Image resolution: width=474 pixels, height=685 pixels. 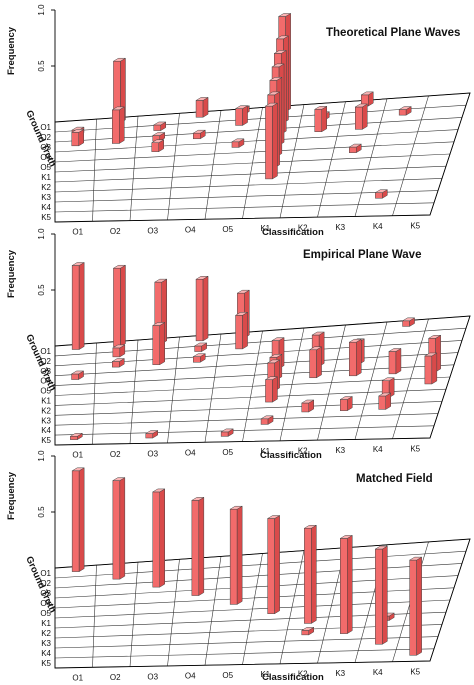 What do you see at coordinates (303, 227) in the screenshot?
I see `x-tick-label: K2` at bounding box center [303, 227].